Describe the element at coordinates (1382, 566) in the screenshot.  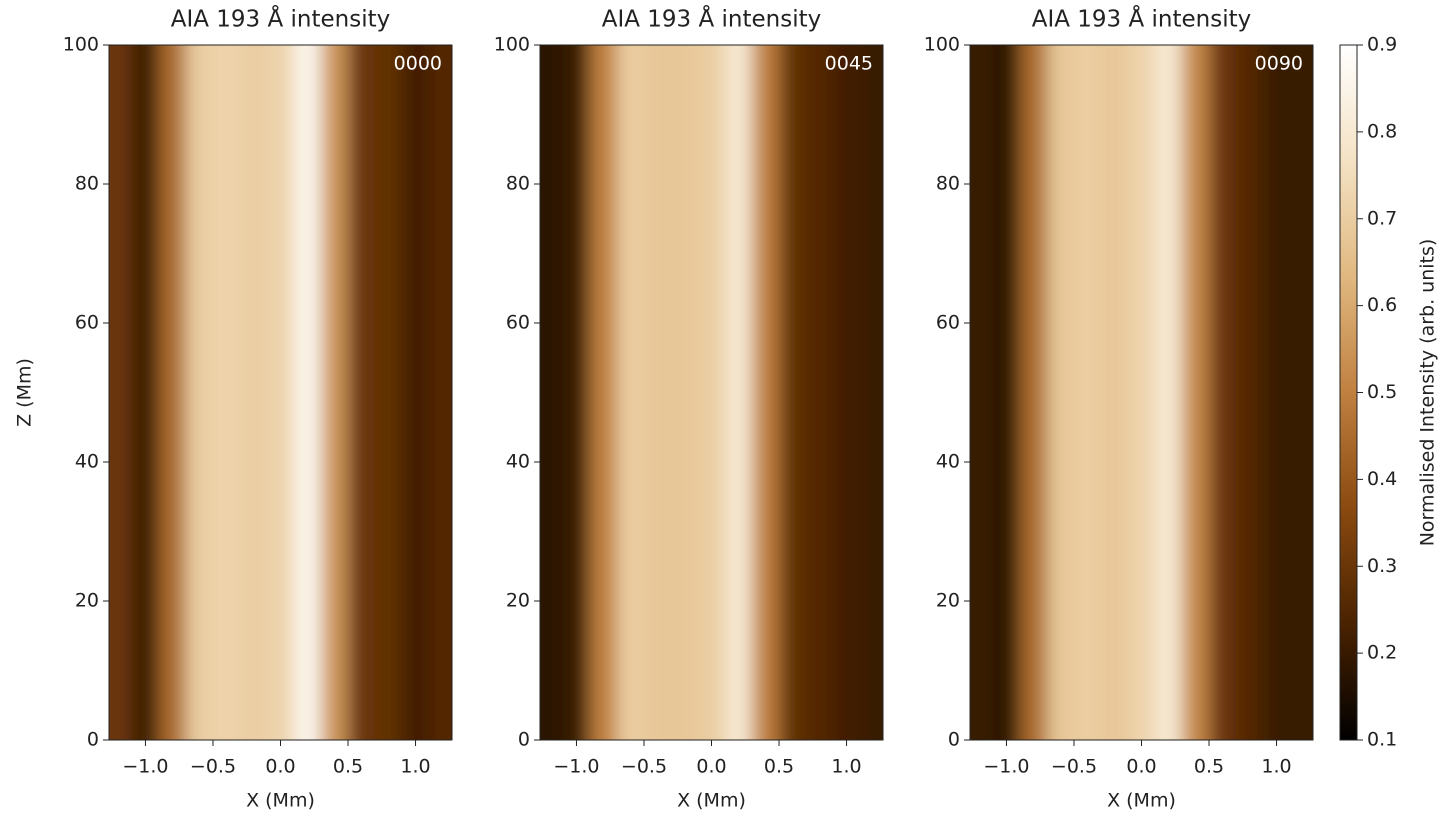
I see `colorbar-tick-label: 0.3` at that location.